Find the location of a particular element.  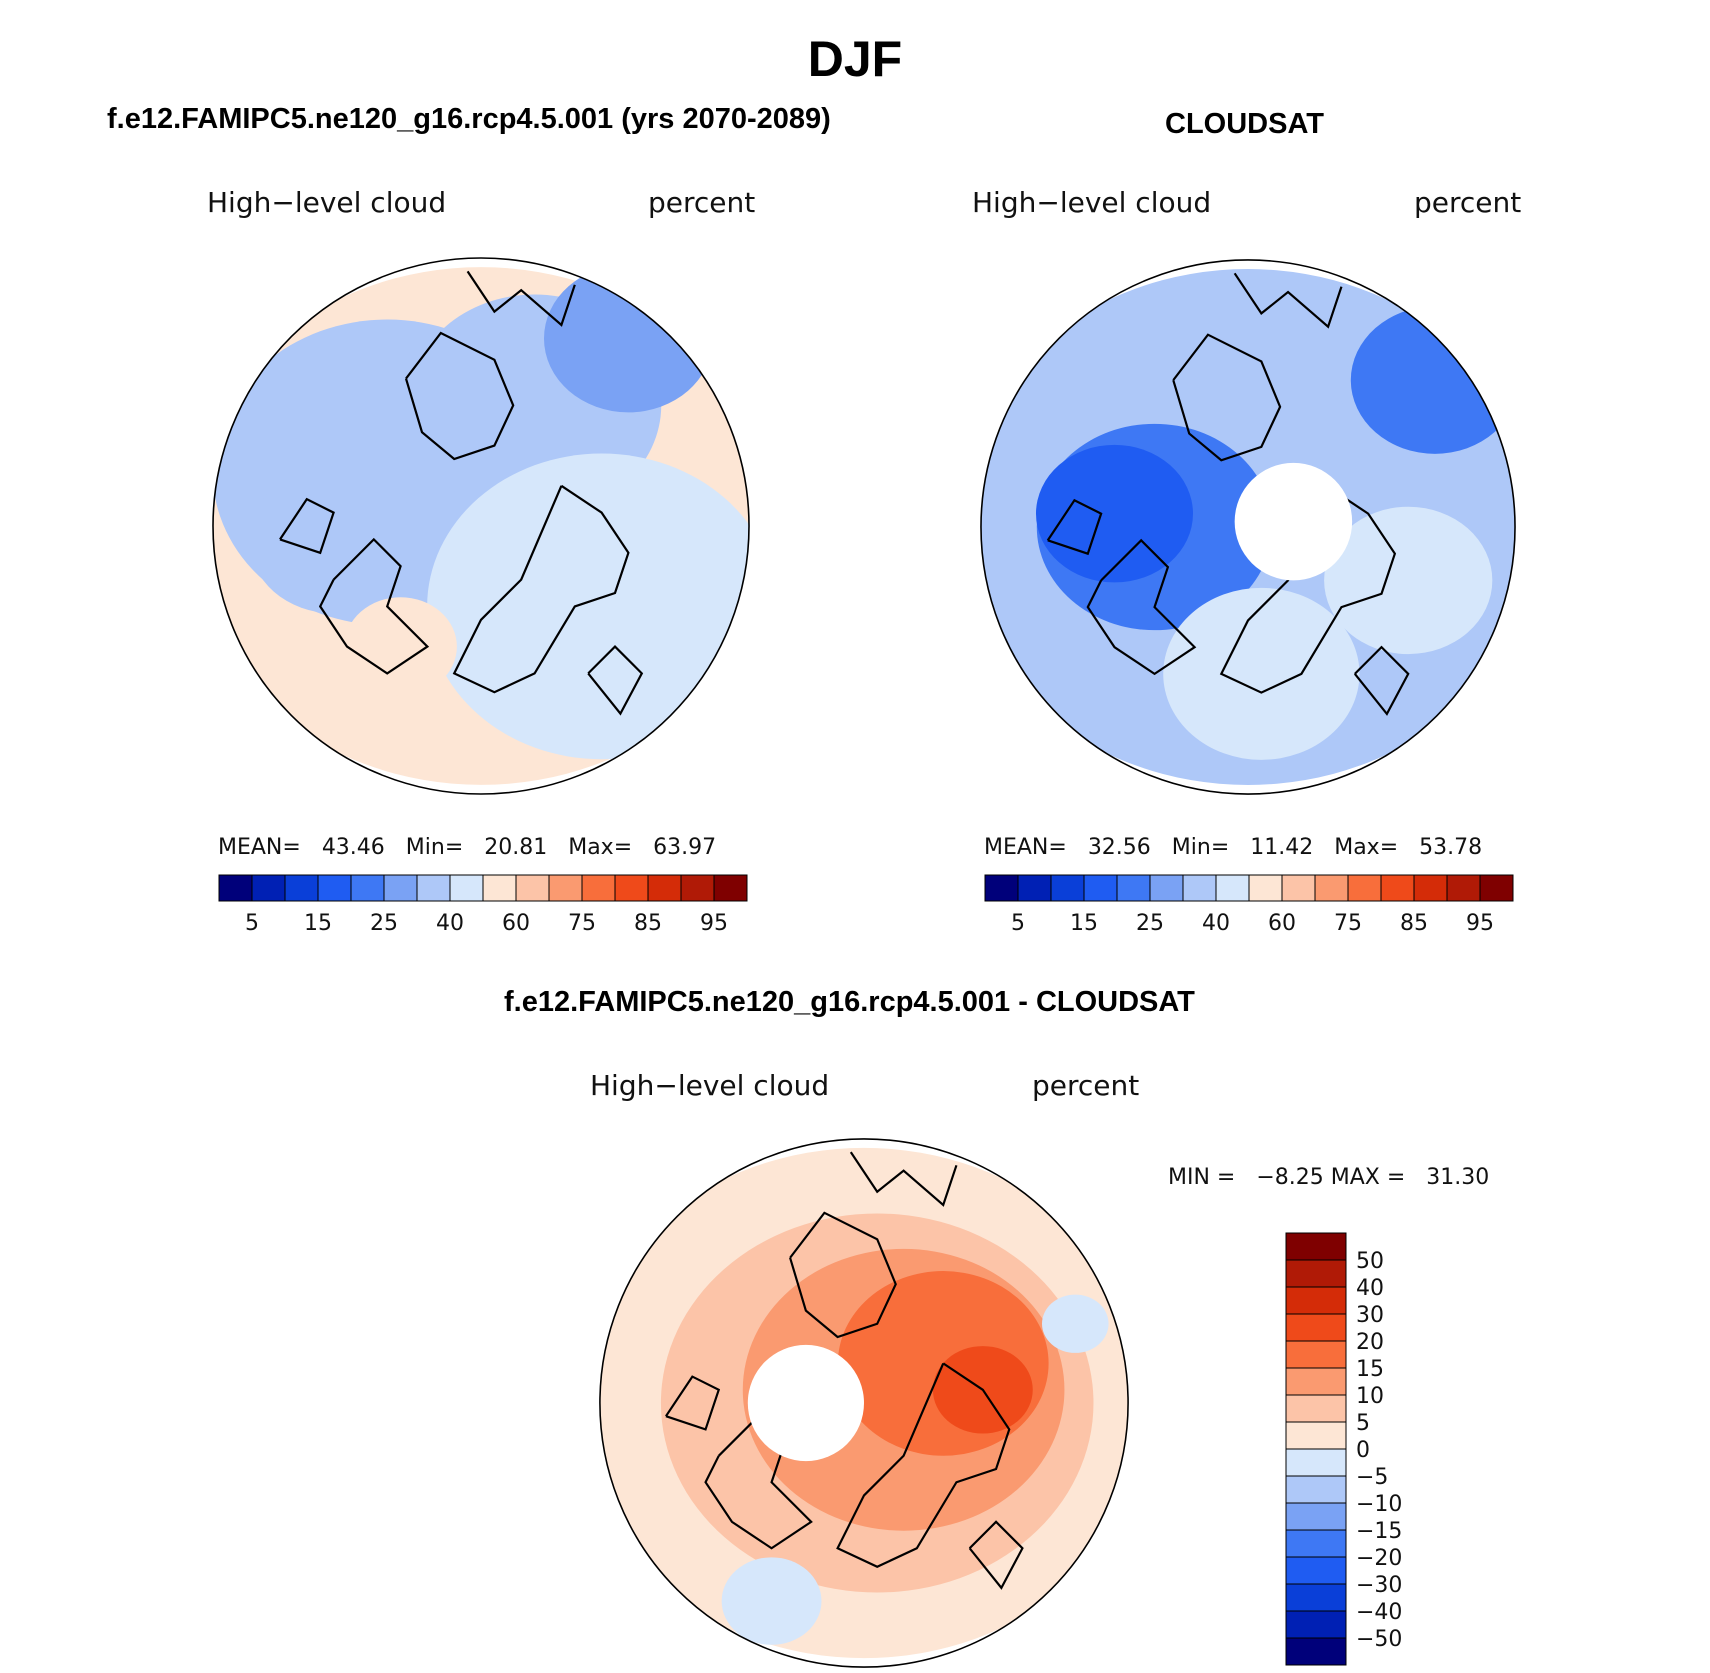

obs-colorbar-tick-2: 25 is located at coordinates (1150, 923).